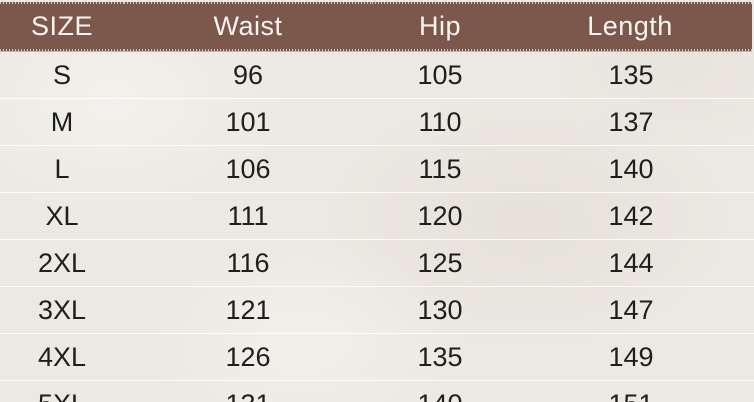 This screenshot has height=402, width=754. I want to click on table-row: 4XL 126 135 149, so click(377, 357).